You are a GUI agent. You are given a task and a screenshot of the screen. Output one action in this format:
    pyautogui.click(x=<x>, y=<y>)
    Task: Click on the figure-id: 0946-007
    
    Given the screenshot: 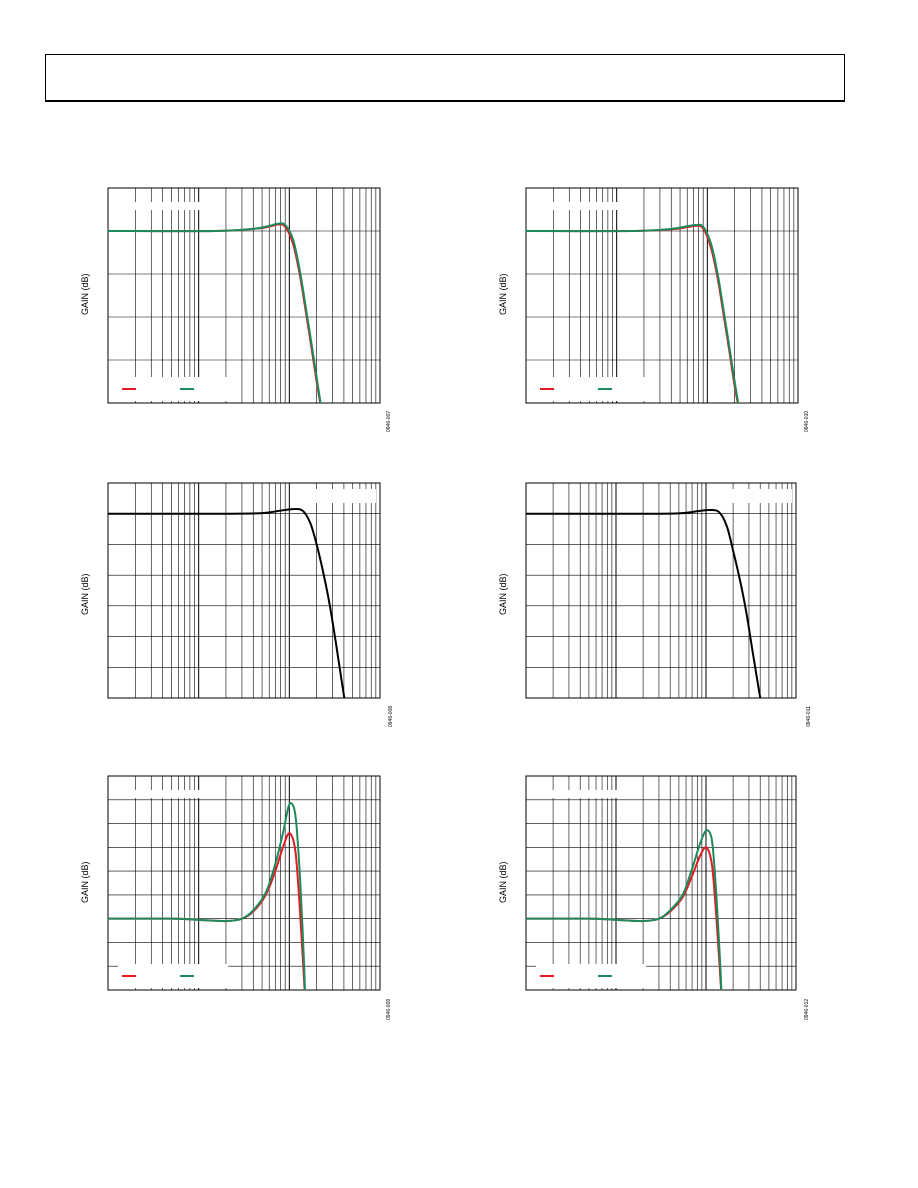 What is the action you would take?
    pyautogui.click(x=389, y=421)
    